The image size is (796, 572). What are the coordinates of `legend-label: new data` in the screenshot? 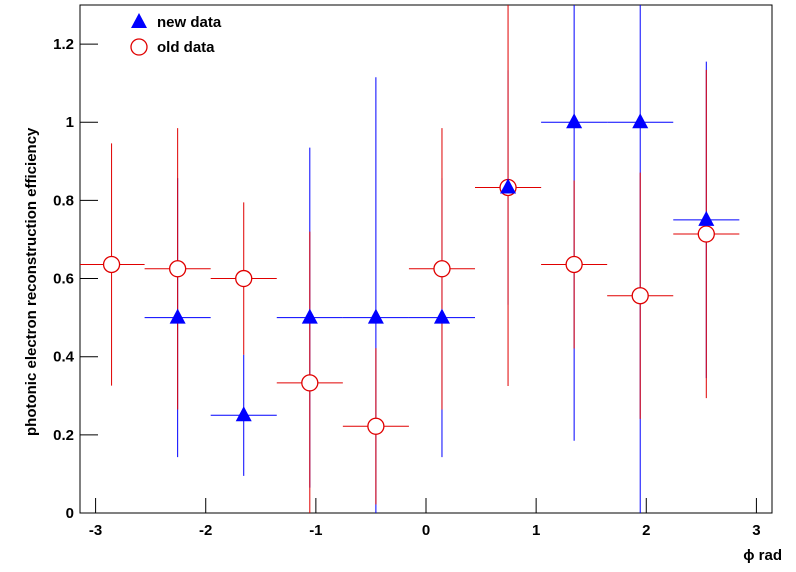 It's located at (189, 22).